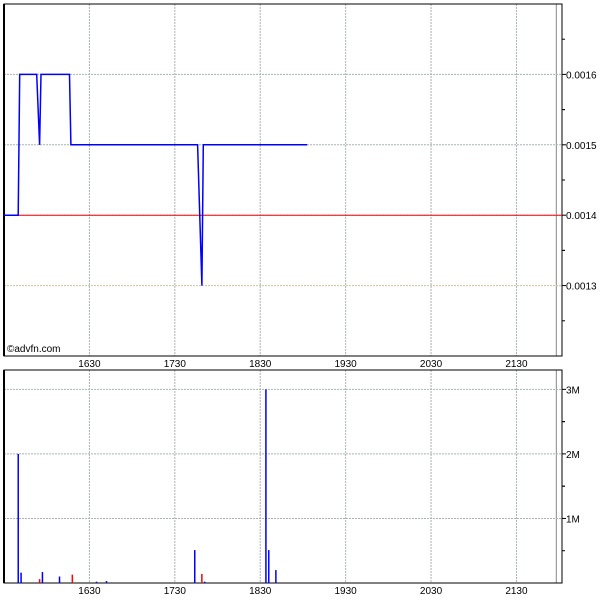 This screenshot has width=600, height=605. What do you see at coordinates (581, 216) in the screenshot?
I see `y-tick-label: 0.0014` at bounding box center [581, 216].